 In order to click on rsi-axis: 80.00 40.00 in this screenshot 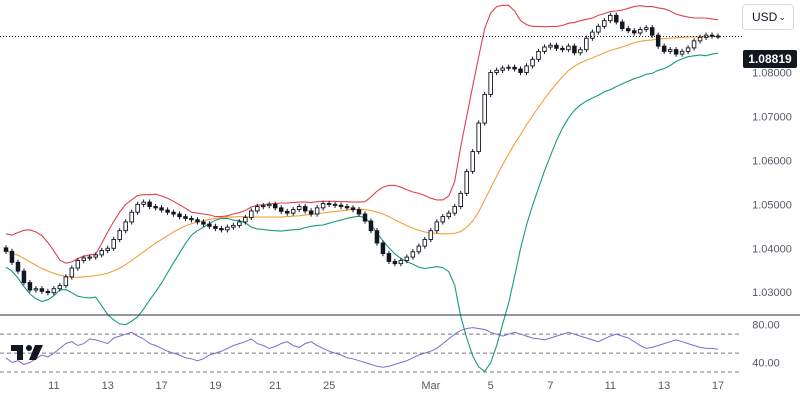, I will do `click(766, 345)`.